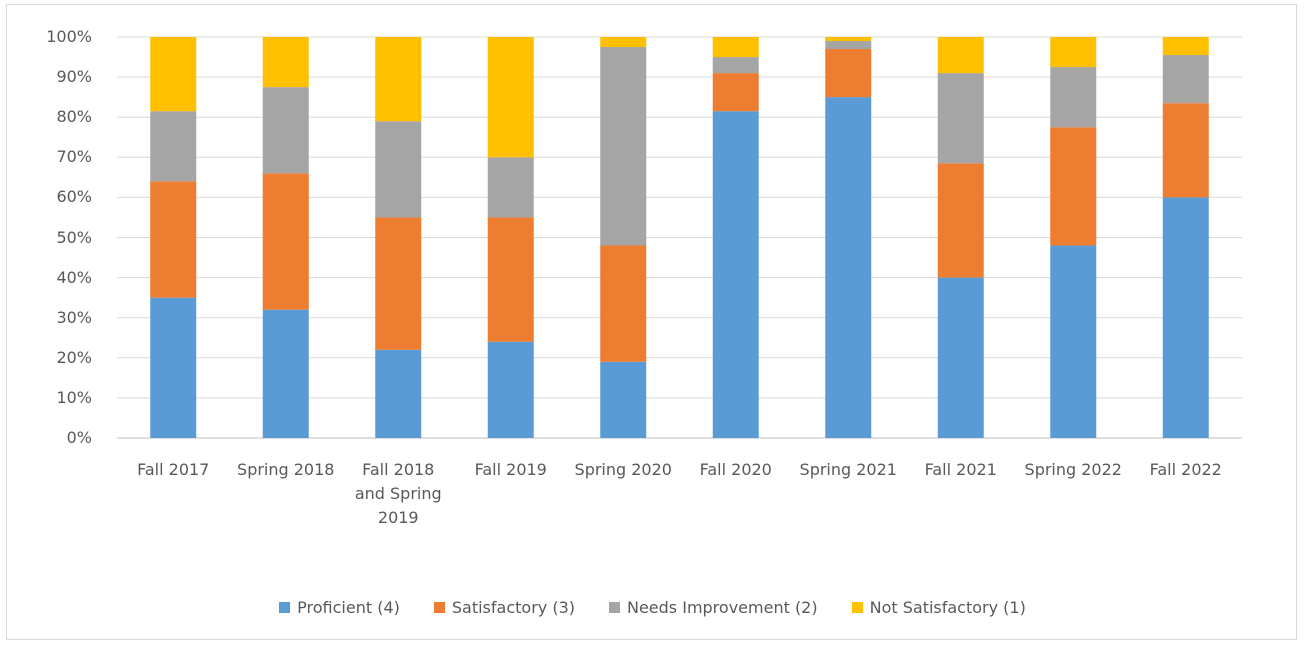 This screenshot has height=645, width=1305. What do you see at coordinates (74, 317) in the screenshot?
I see `y-tick-label: 30%` at bounding box center [74, 317].